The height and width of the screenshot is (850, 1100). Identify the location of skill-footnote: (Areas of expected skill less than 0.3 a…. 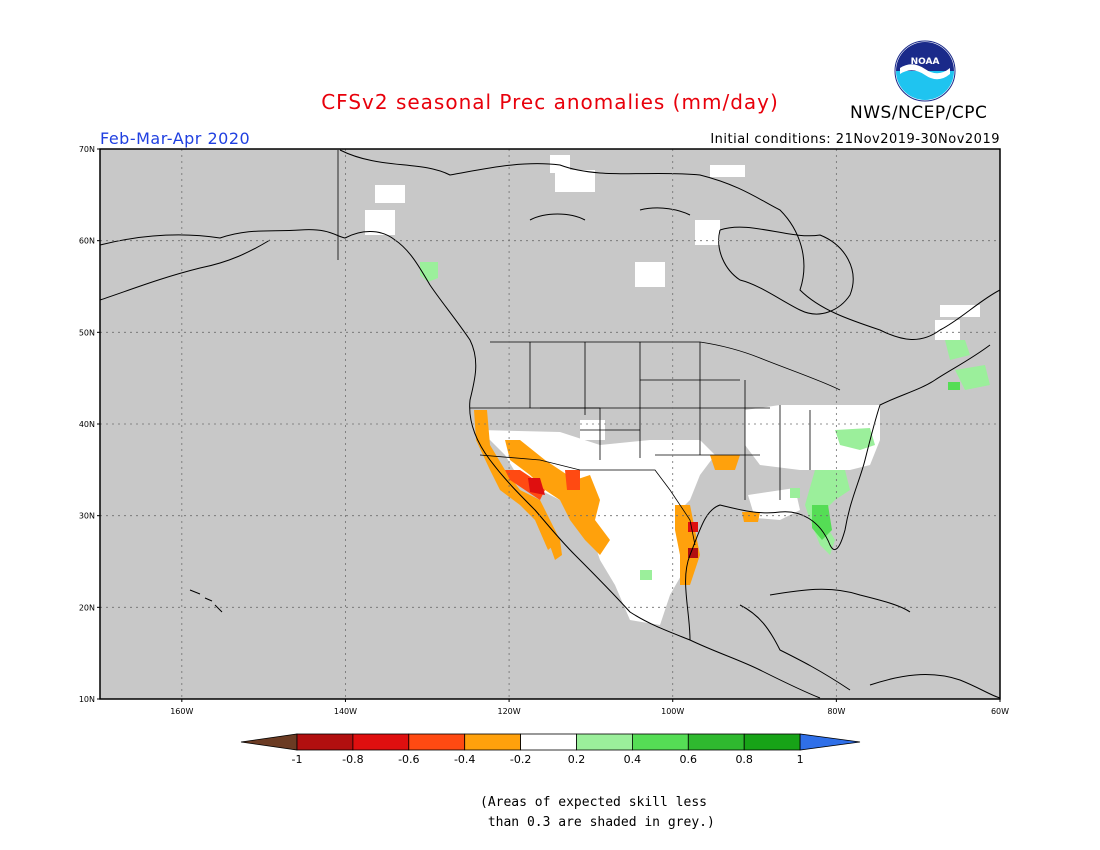
(597, 813).